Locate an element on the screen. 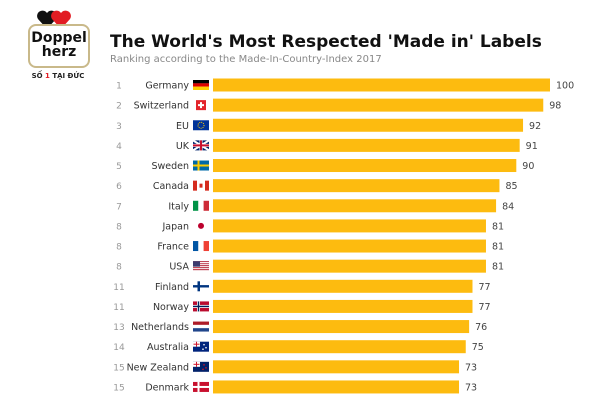  bar-row: 11 Finland 77 is located at coordinates (302, 286).